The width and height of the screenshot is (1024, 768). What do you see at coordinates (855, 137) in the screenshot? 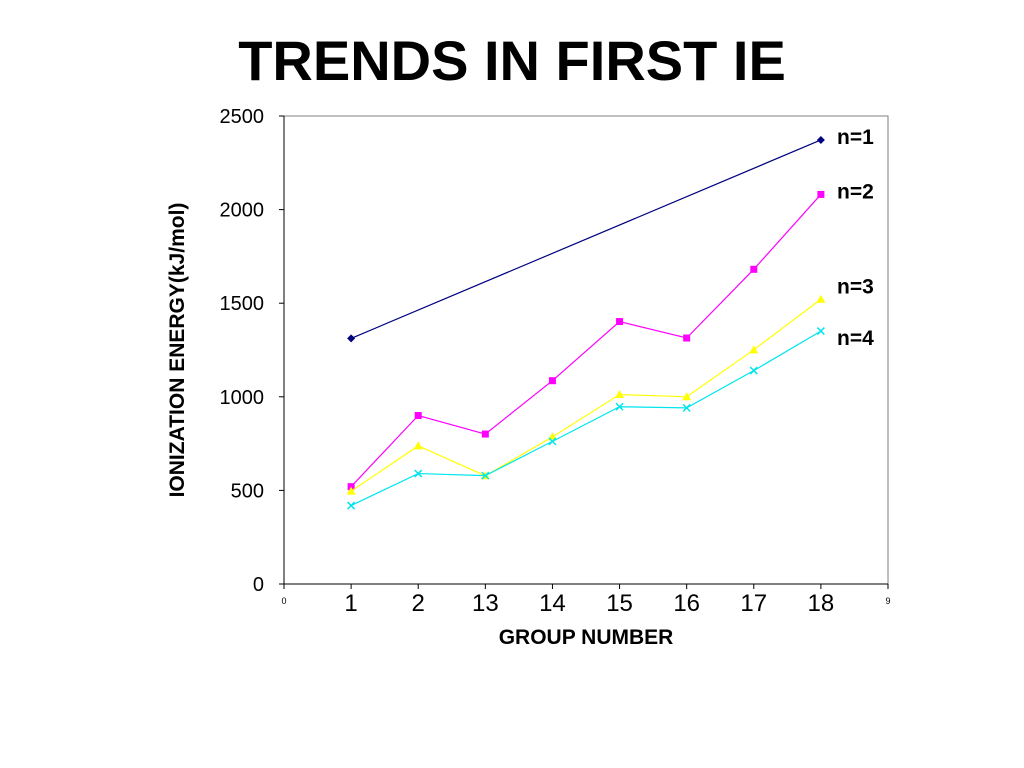
I see `legend-entry: n=1` at bounding box center [855, 137].